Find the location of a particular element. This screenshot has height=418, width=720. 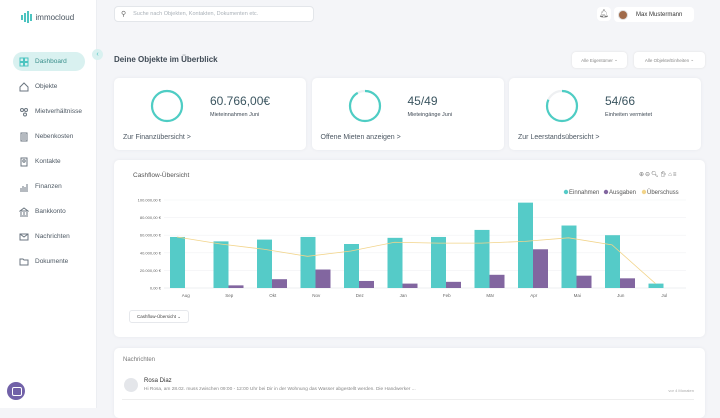

calculator-icon is located at coordinates (24, 136).